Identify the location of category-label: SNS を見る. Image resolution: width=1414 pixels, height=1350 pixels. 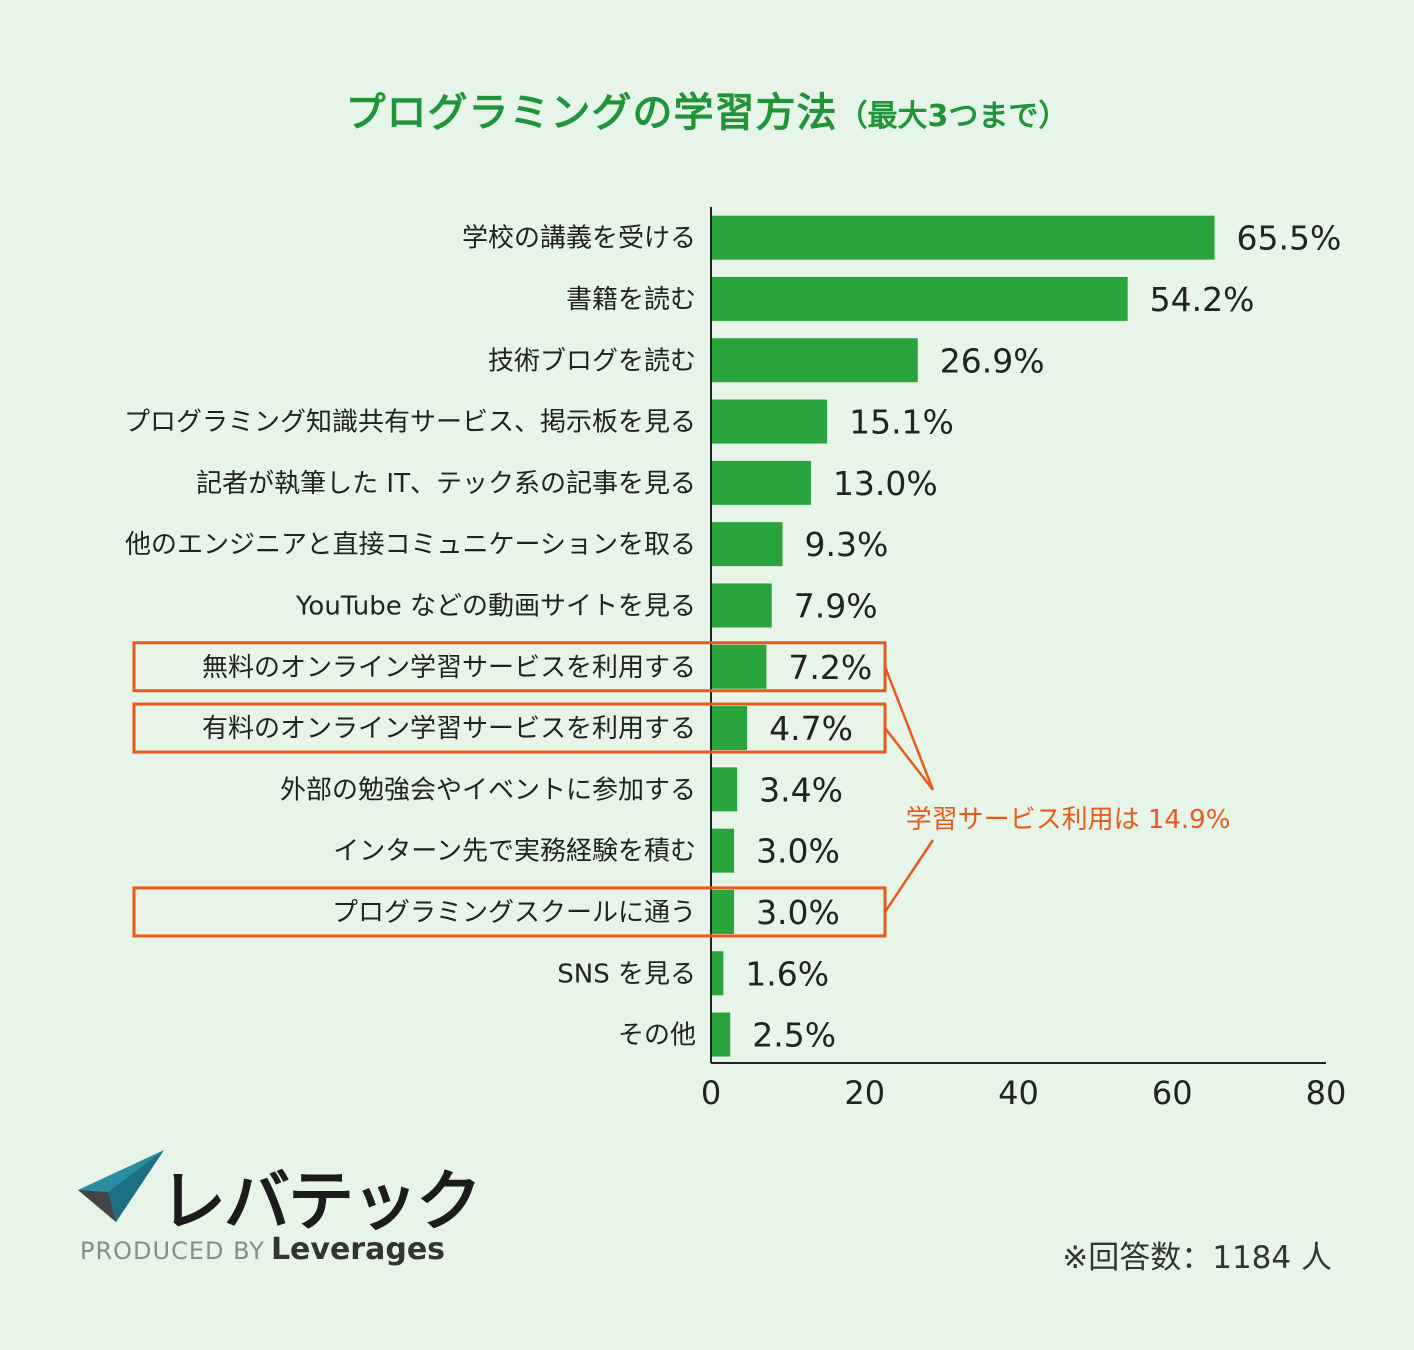
(626, 974).